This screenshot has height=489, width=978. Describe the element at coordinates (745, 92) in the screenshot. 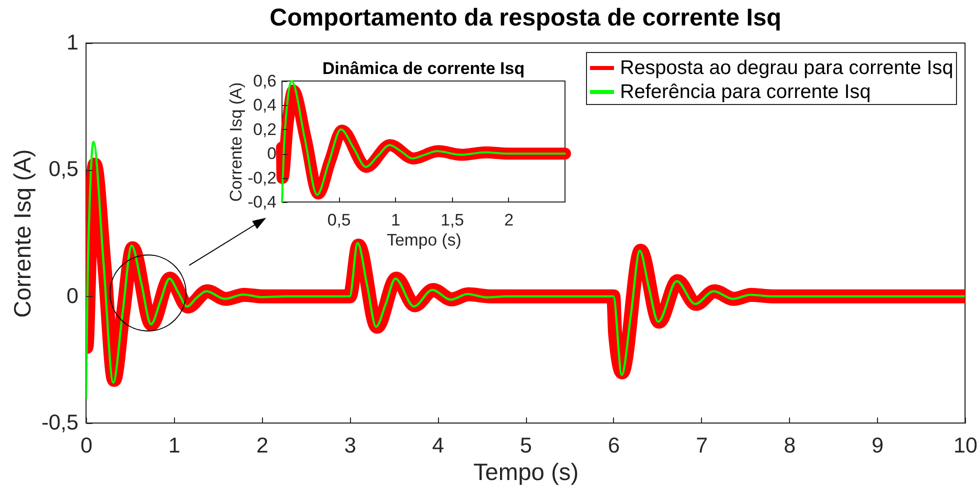

I see `legend-label: Referência para corrente Isq` at that location.